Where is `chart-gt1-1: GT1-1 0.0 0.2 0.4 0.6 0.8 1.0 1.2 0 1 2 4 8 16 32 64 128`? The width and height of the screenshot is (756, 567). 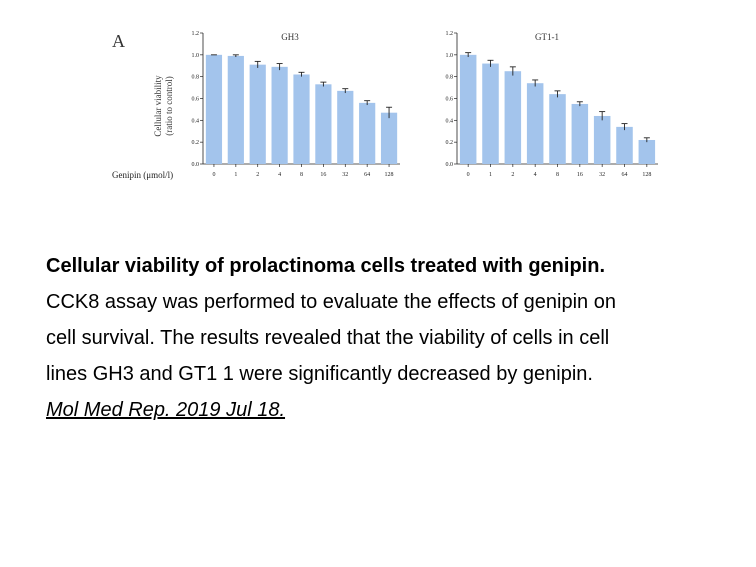 chart-gt1-1: GT1-1 0.0 0.2 0.4 0.6 0.8 1.0 1.2 0 1 2 4 8 16 32 64 128 is located at coordinates (552, 104).